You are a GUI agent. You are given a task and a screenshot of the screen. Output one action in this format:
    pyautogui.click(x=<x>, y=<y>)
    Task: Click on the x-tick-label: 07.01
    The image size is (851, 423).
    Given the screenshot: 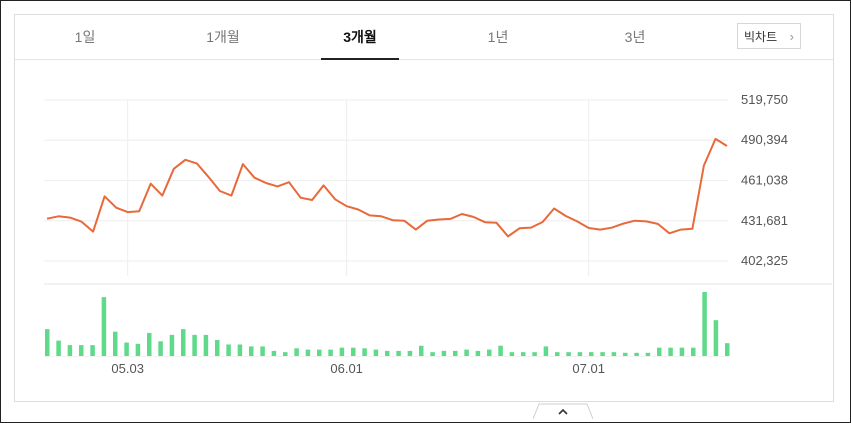 What is the action you would take?
    pyautogui.click(x=588, y=368)
    